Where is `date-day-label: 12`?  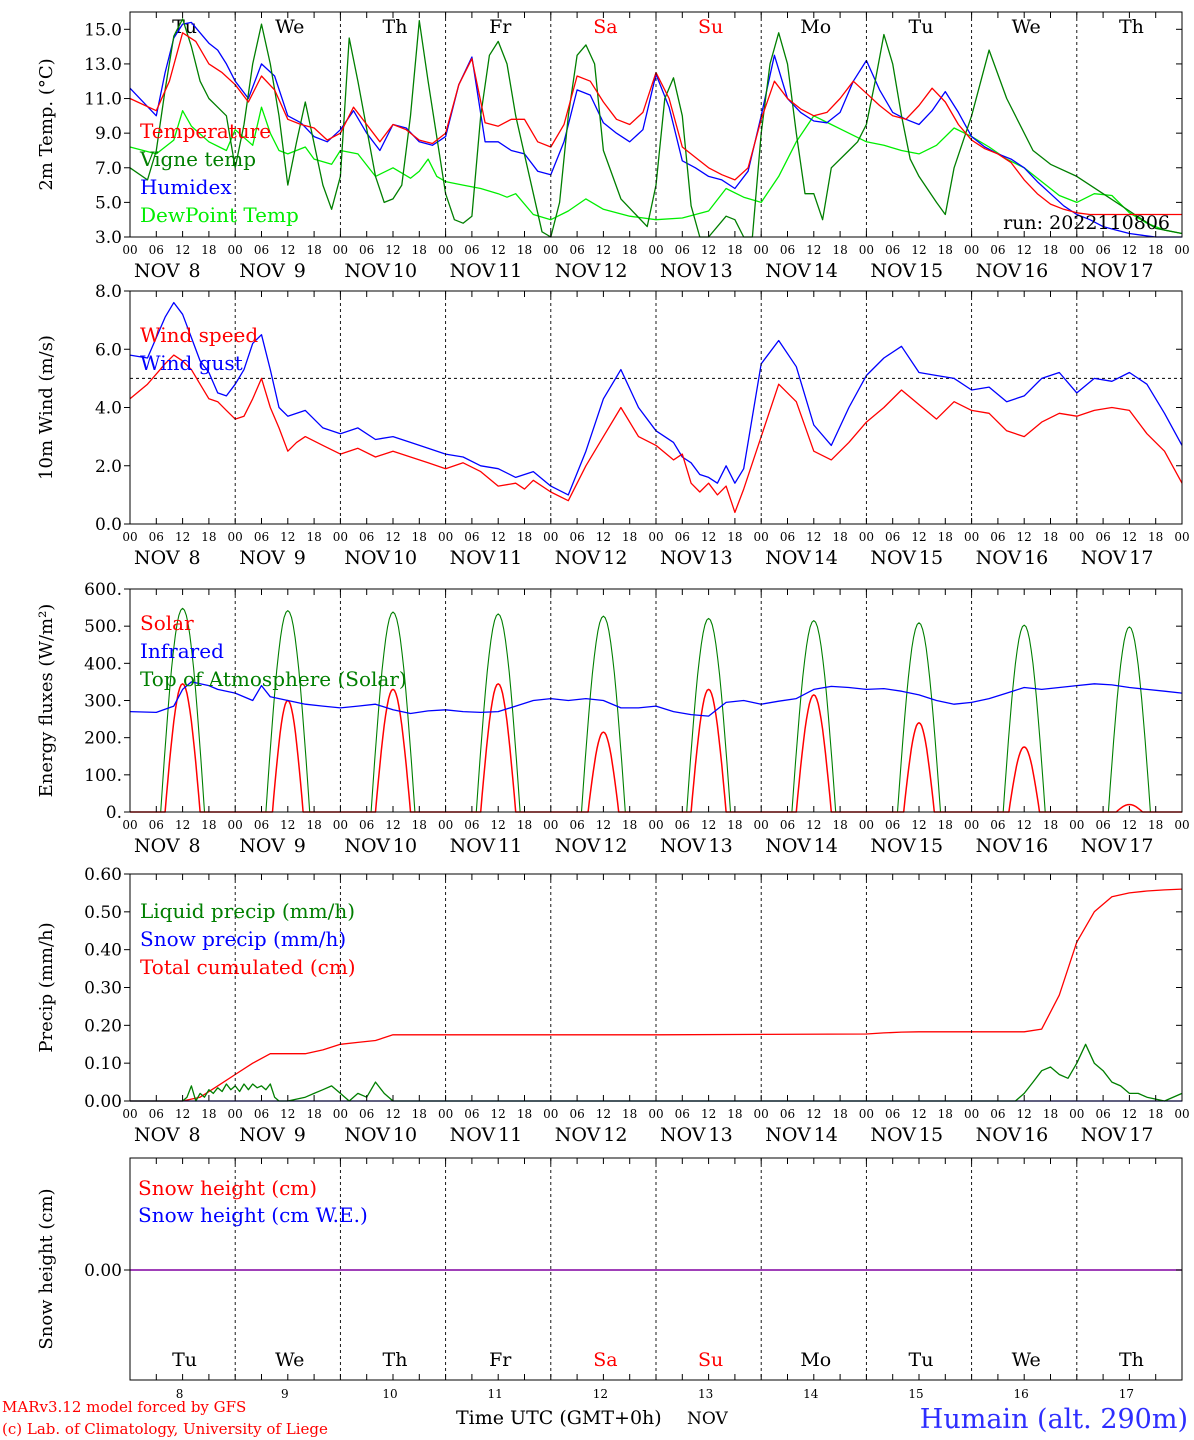 date-day-label: 12 is located at coordinates (615, 846).